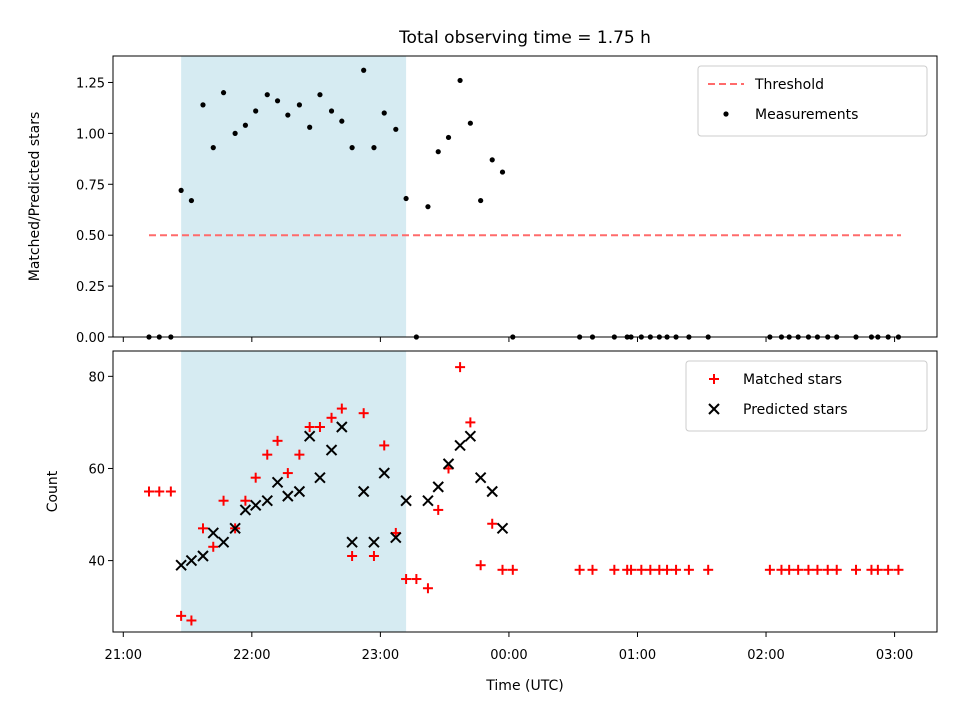 The width and height of the screenshot is (960, 720). I want to click on observing-window-span, so click(294, 196).